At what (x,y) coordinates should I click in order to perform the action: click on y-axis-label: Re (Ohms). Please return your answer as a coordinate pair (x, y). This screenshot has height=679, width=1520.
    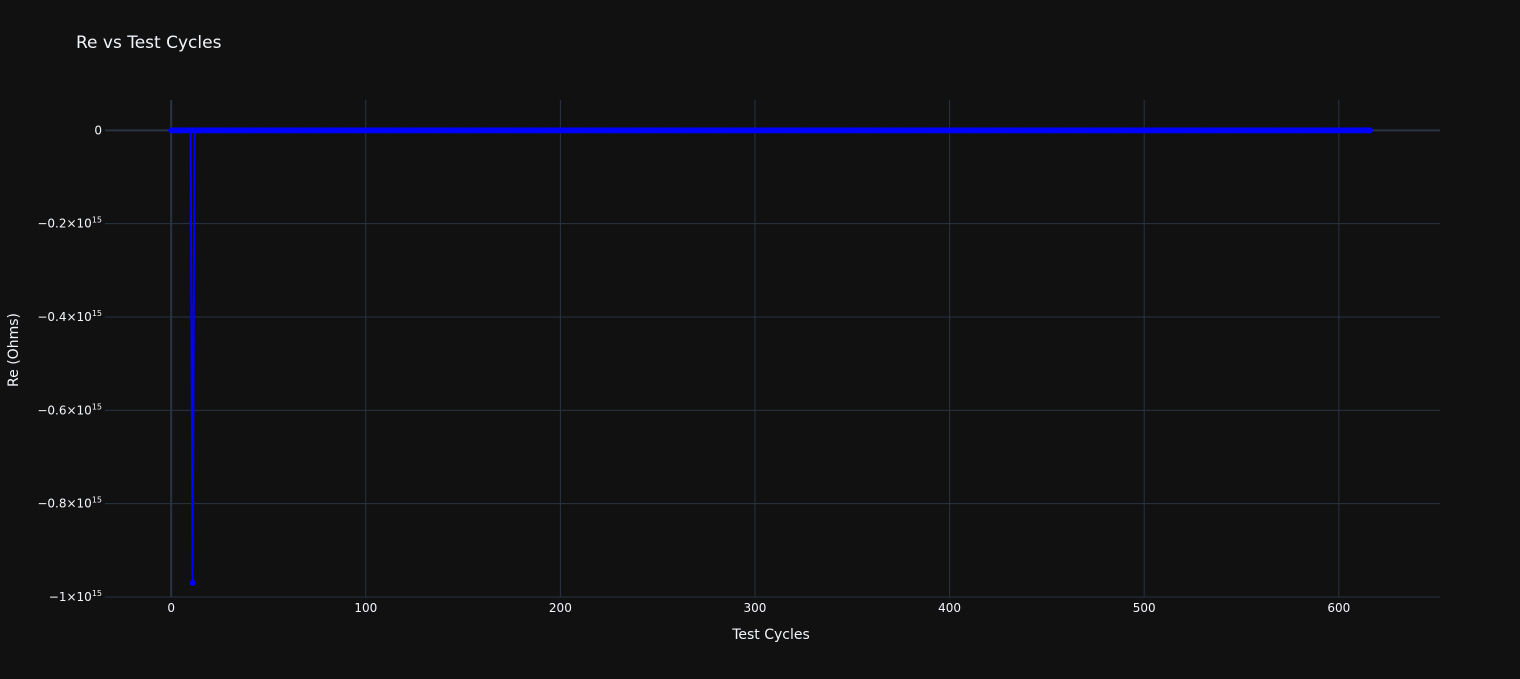
    Looking at the image, I should click on (14, 350).